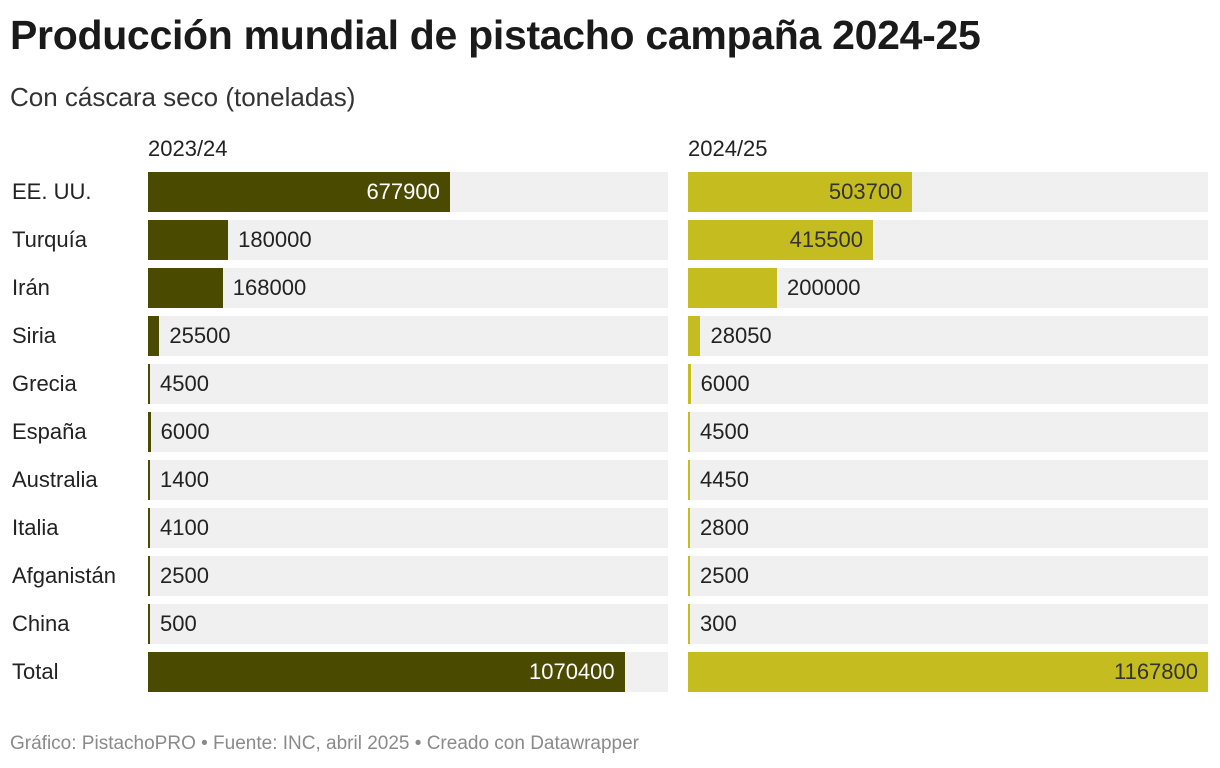  Describe the element at coordinates (408, 288) in the screenshot. I see `bar-track: 168000` at that location.